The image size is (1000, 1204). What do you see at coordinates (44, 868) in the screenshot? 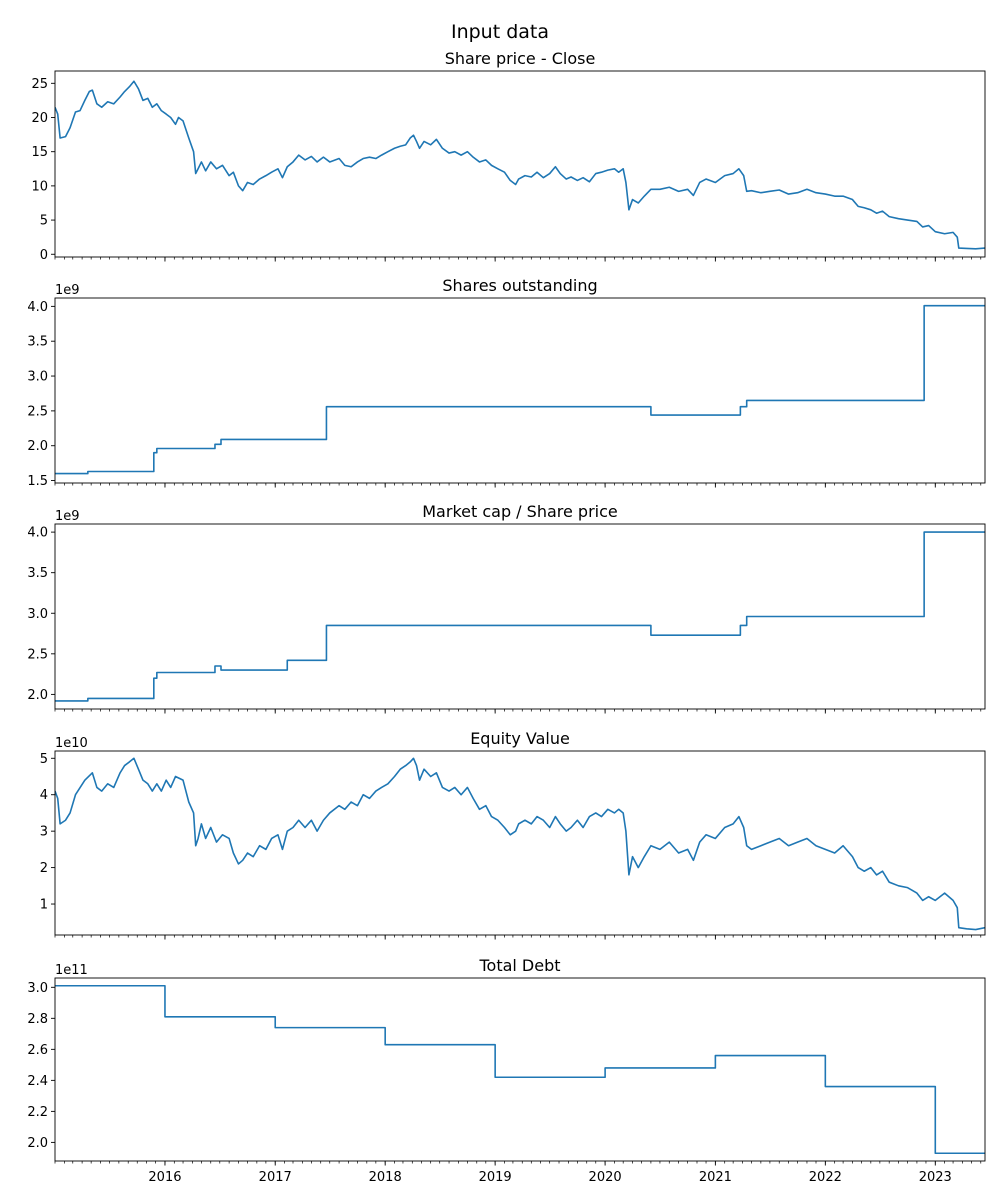
I see `y-tick-label: 2` at bounding box center [44, 868].